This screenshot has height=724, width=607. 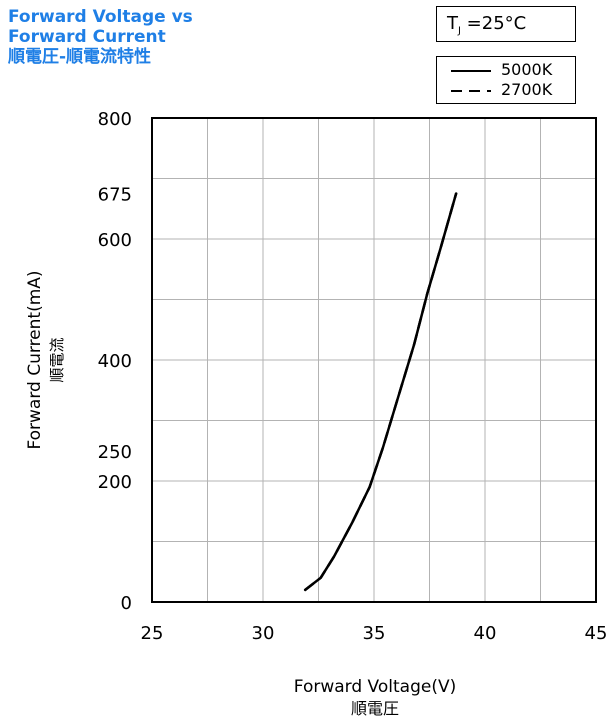 I want to click on y-tick-label: 250, so click(x=115, y=452).